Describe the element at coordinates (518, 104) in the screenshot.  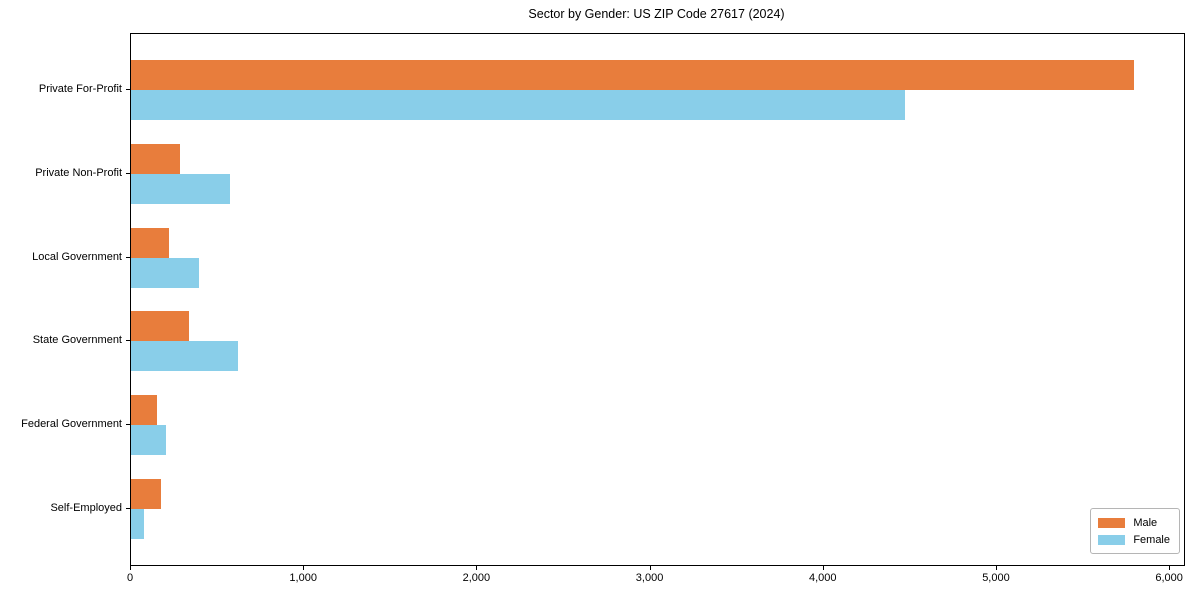
I see `bar-female-private-for-profit` at that location.